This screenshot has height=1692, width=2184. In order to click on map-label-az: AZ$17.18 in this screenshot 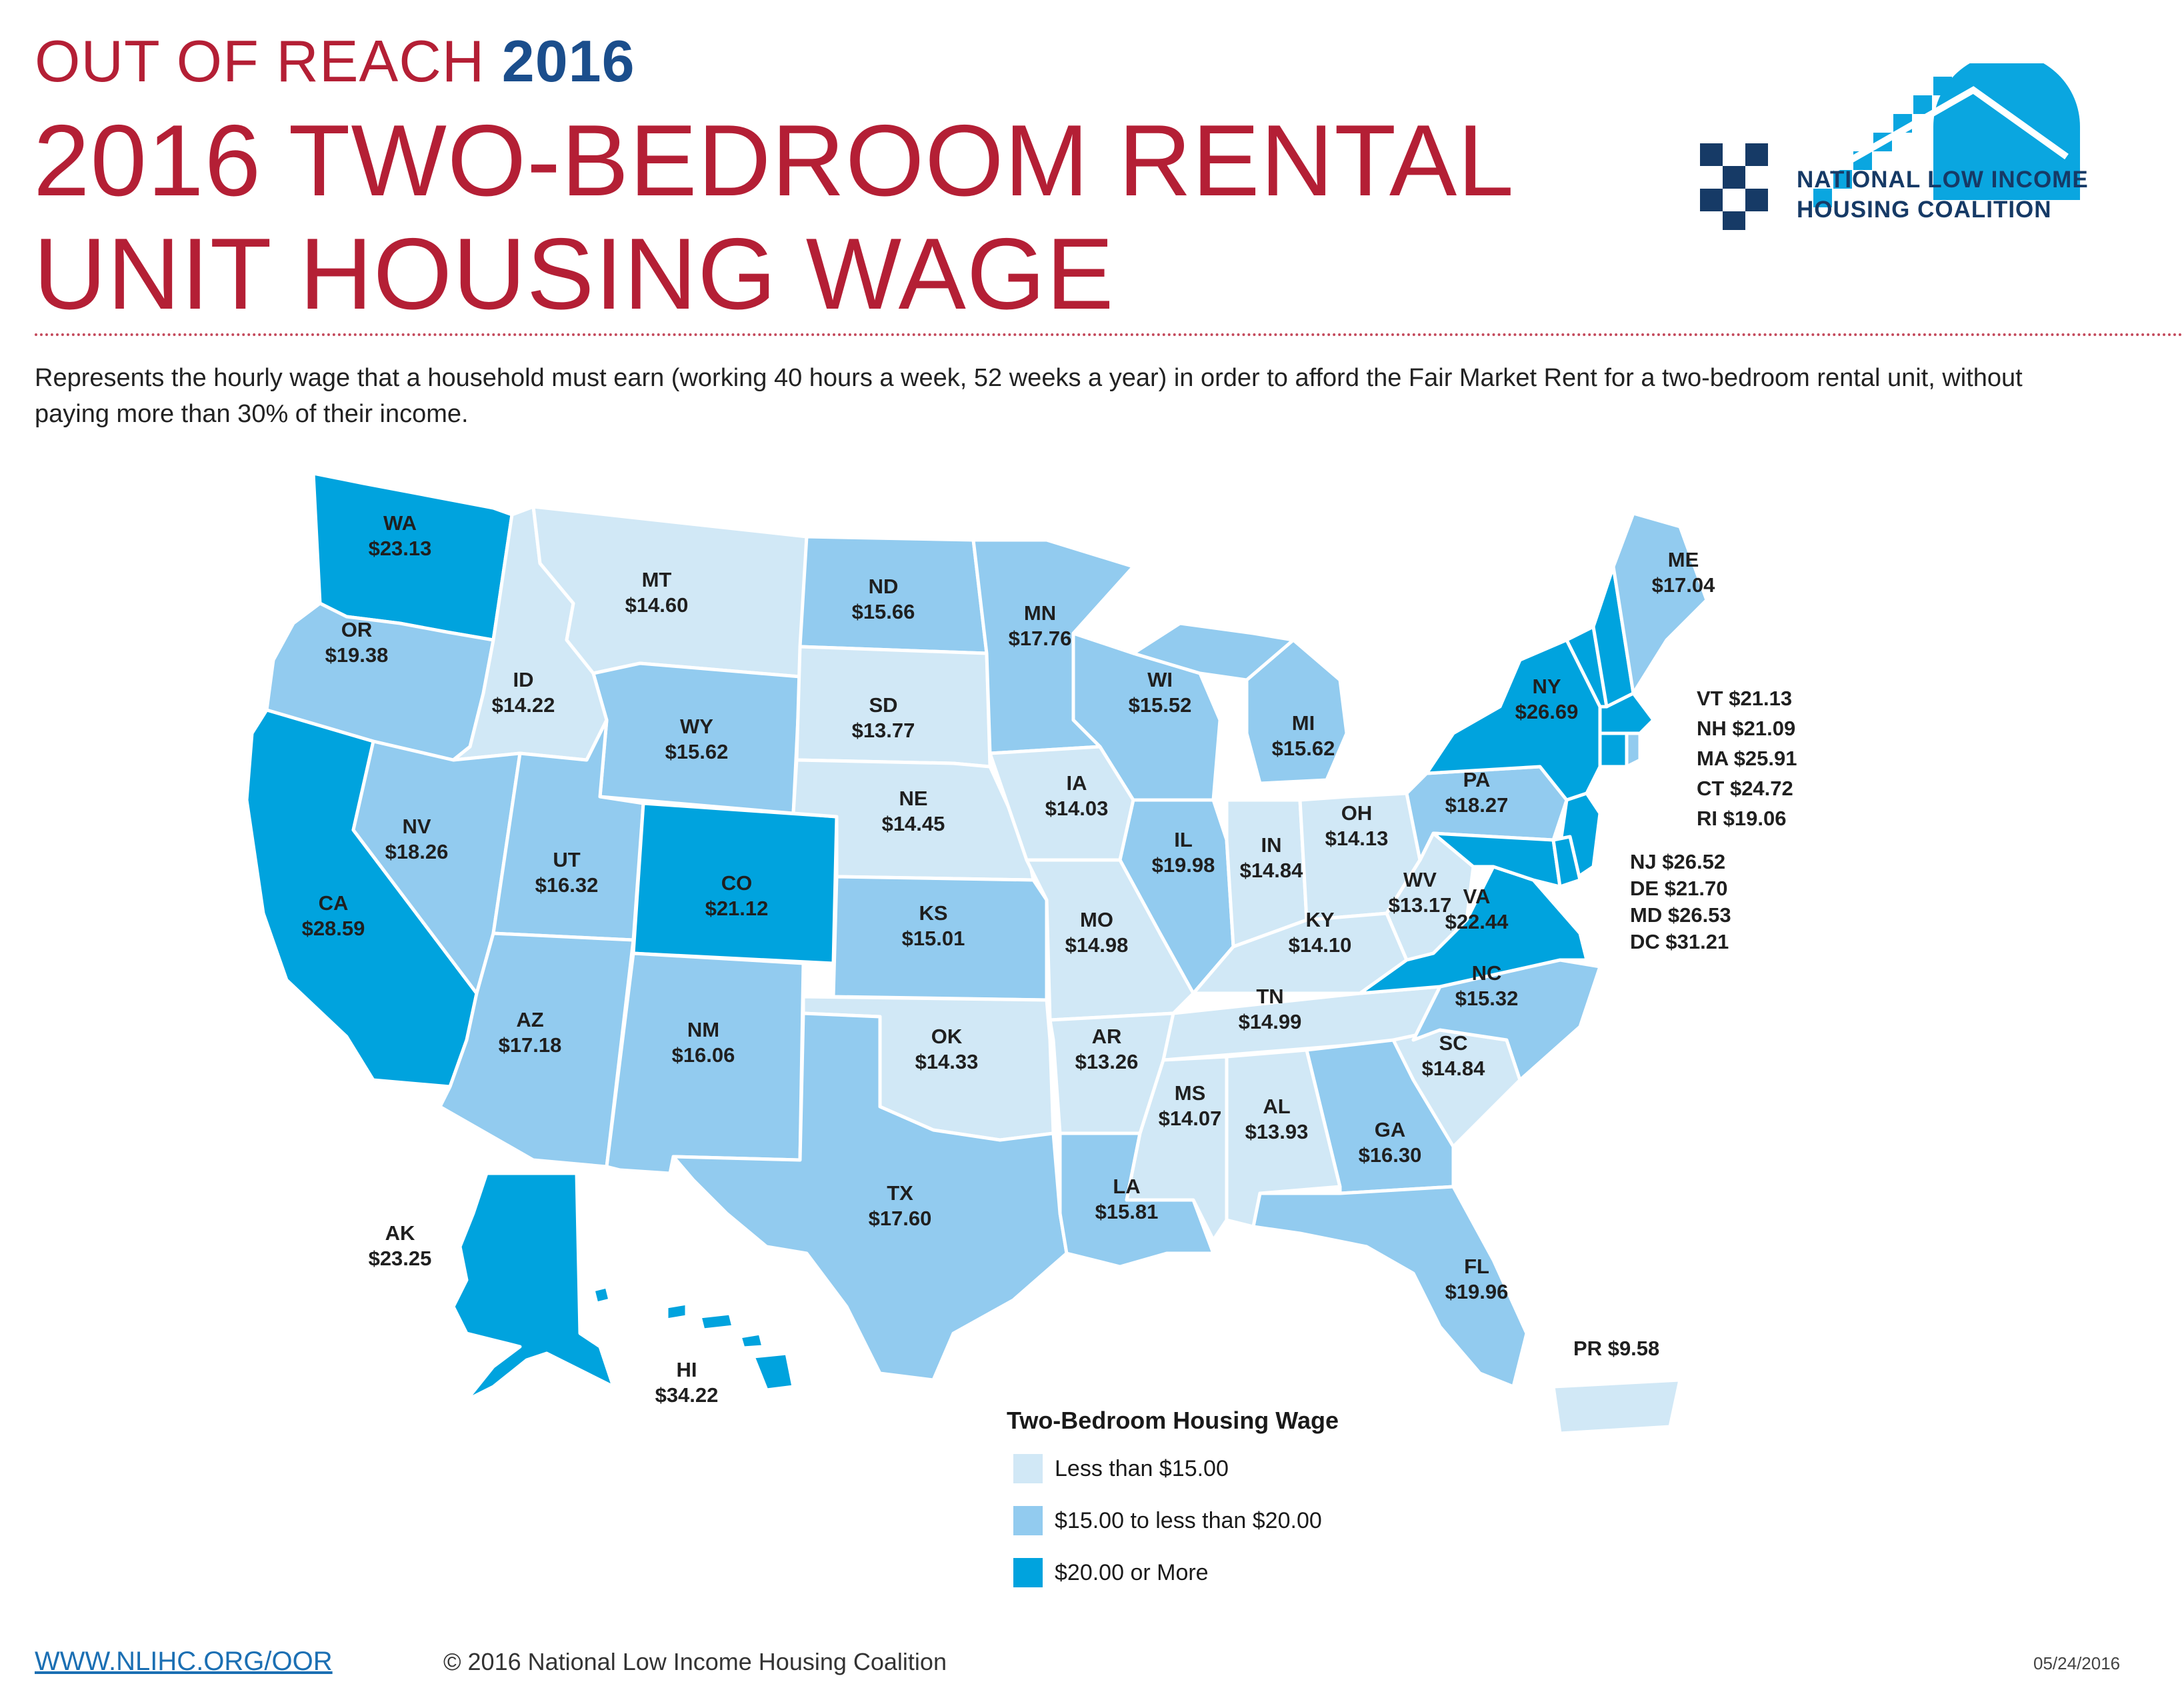, I will do `click(530, 1032)`.